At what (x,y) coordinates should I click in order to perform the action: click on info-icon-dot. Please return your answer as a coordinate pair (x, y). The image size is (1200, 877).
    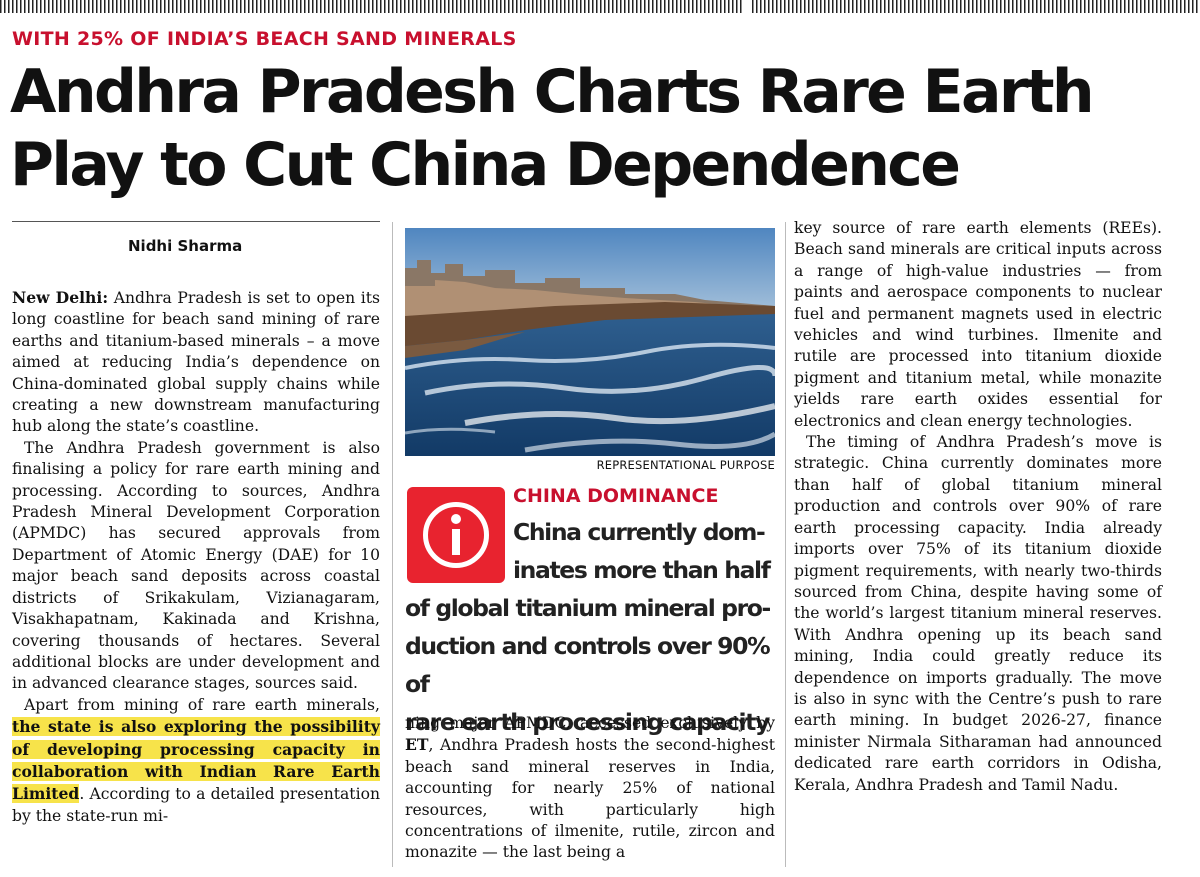
    Looking at the image, I should click on (456, 519).